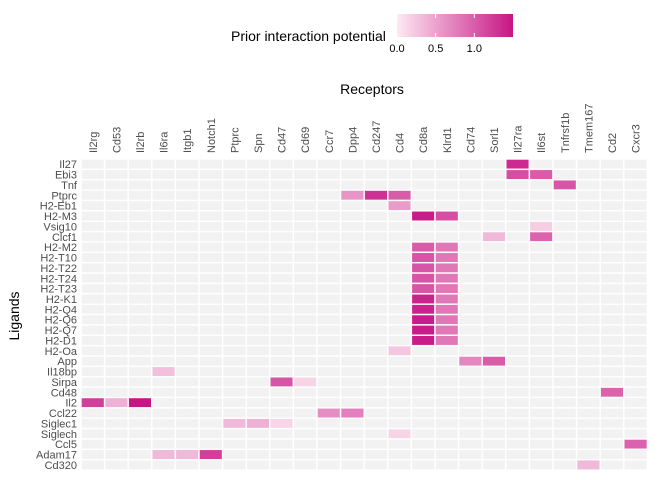 This screenshot has width=672, height=480. What do you see at coordinates (495, 140) in the screenshot?
I see `x-tick-label: Sorl1` at bounding box center [495, 140].